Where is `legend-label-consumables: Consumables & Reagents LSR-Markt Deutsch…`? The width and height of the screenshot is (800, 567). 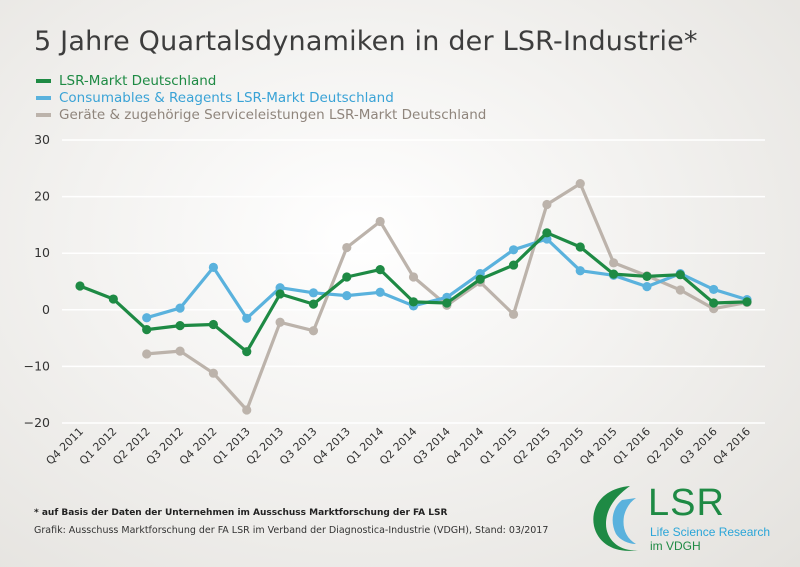
legend-label-consumables: Consumables & Reagents LSR-Markt Deutsch… is located at coordinates (226, 98).